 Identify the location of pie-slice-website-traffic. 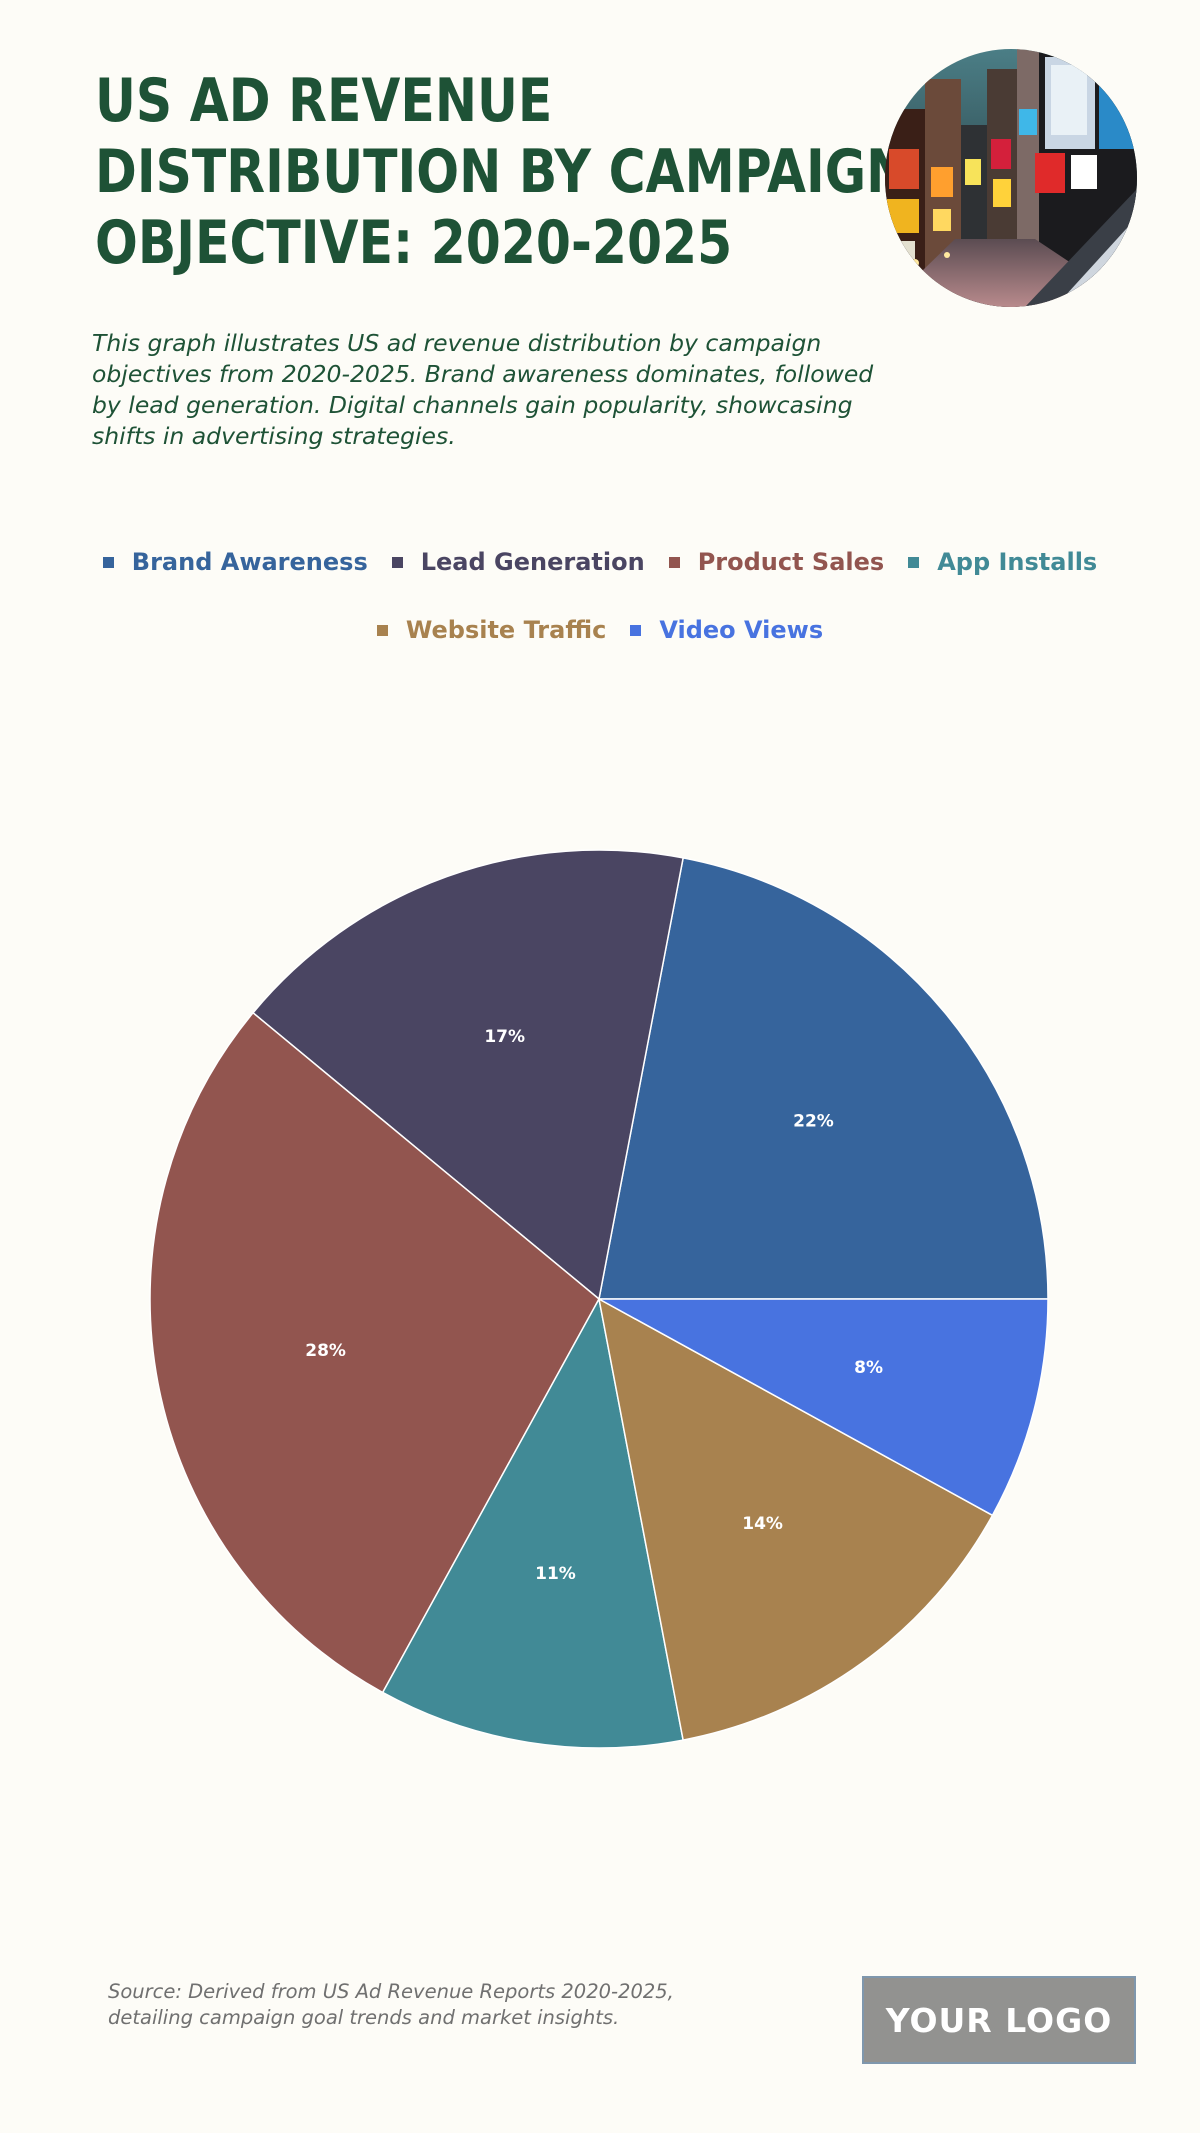
(795, 1519).